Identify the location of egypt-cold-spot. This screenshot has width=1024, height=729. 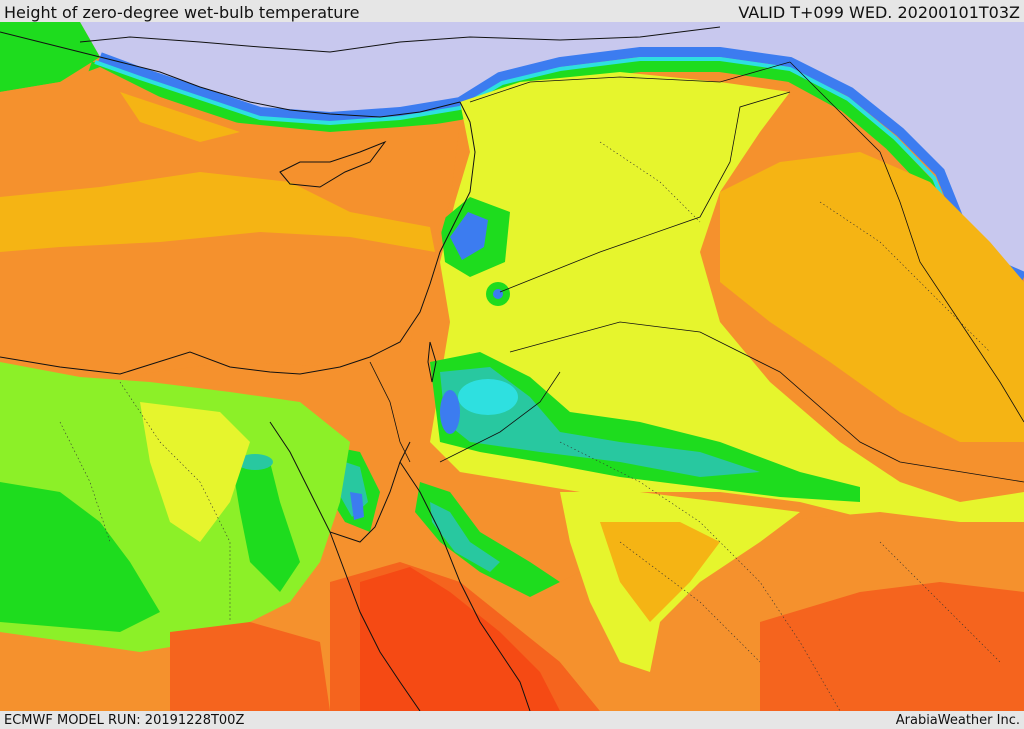
(255, 462).